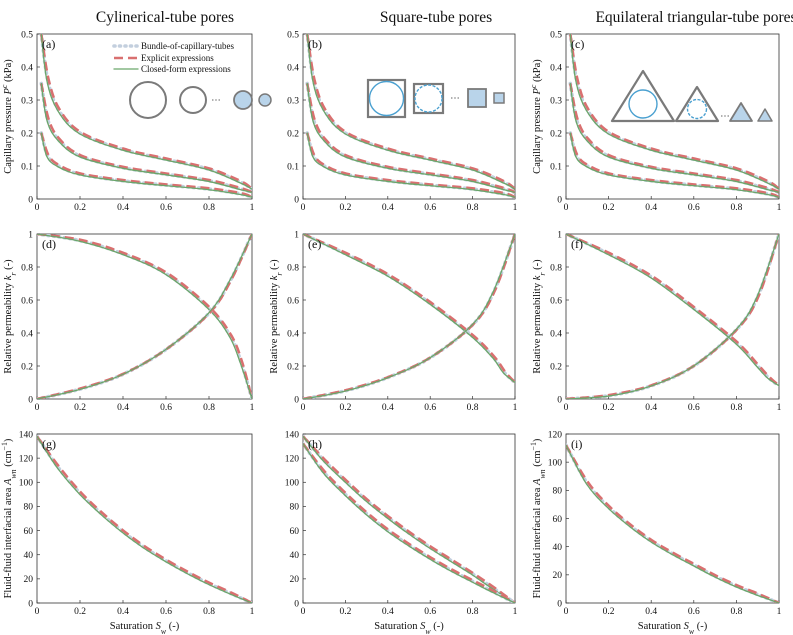  I want to click on x-axis-label: Saturation Sw (-), so click(409, 628).